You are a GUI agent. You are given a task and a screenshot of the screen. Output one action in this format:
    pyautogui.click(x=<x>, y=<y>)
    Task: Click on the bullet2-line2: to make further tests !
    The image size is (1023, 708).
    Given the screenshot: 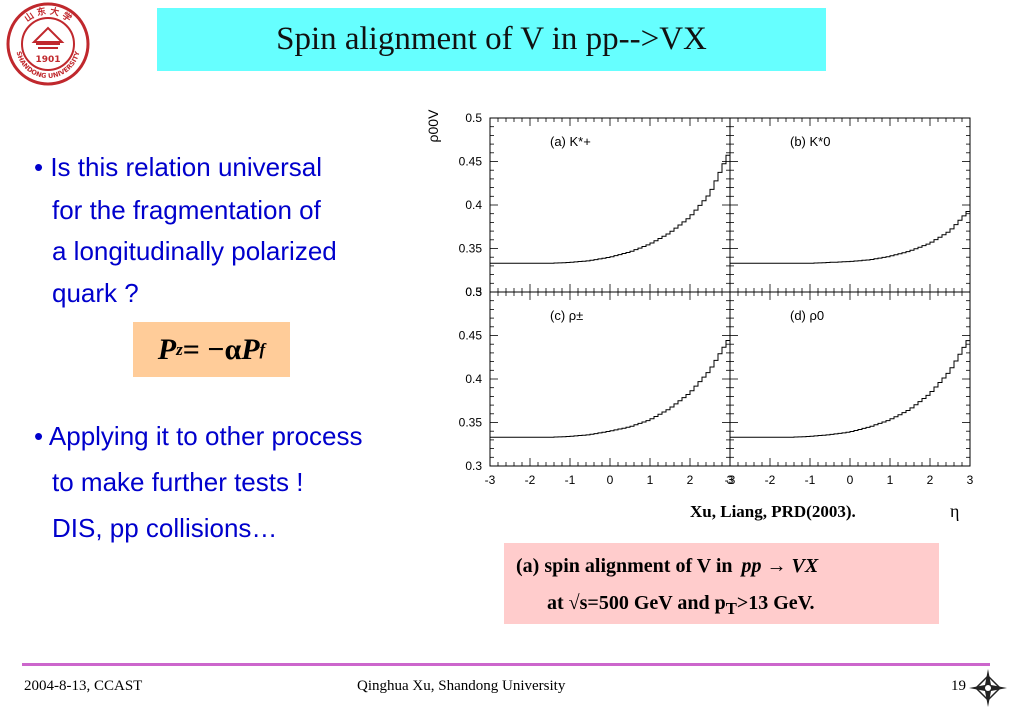 What is the action you would take?
    pyautogui.click(x=178, y=482)
    